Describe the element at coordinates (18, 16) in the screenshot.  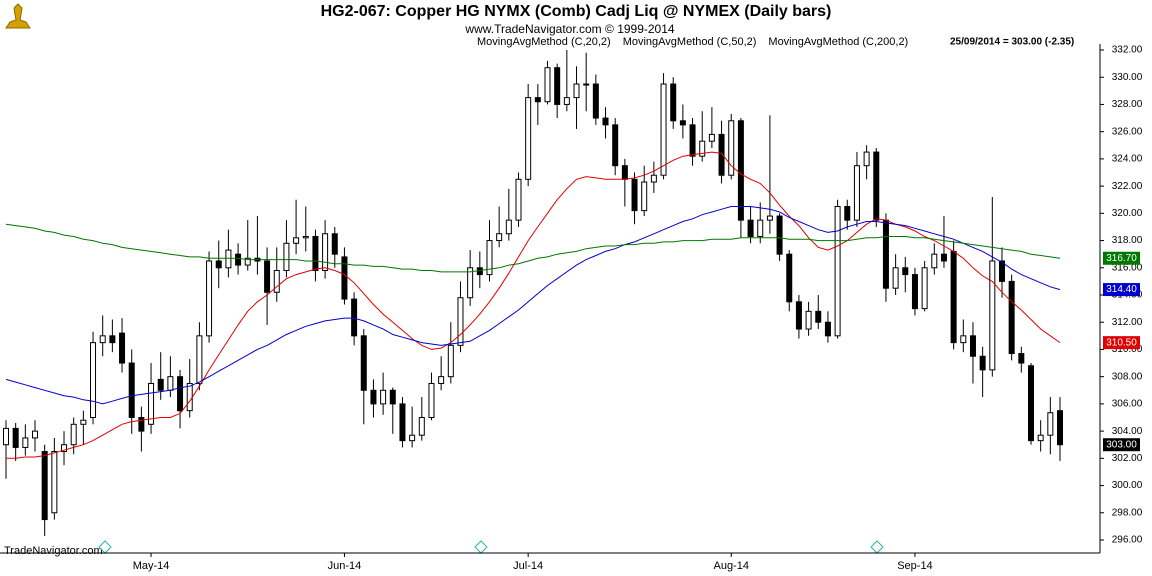
I see `logo` at that location.